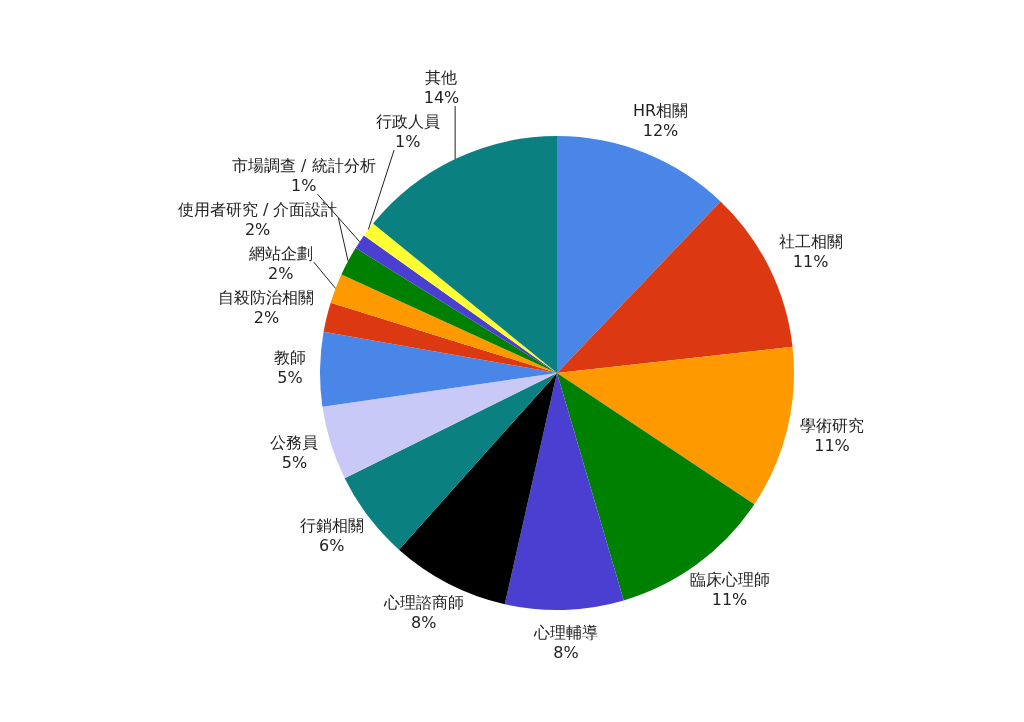  Describe the element at coordinates (810, 241) in the screenshot. I see `slice-label: 社工相關` at that location.